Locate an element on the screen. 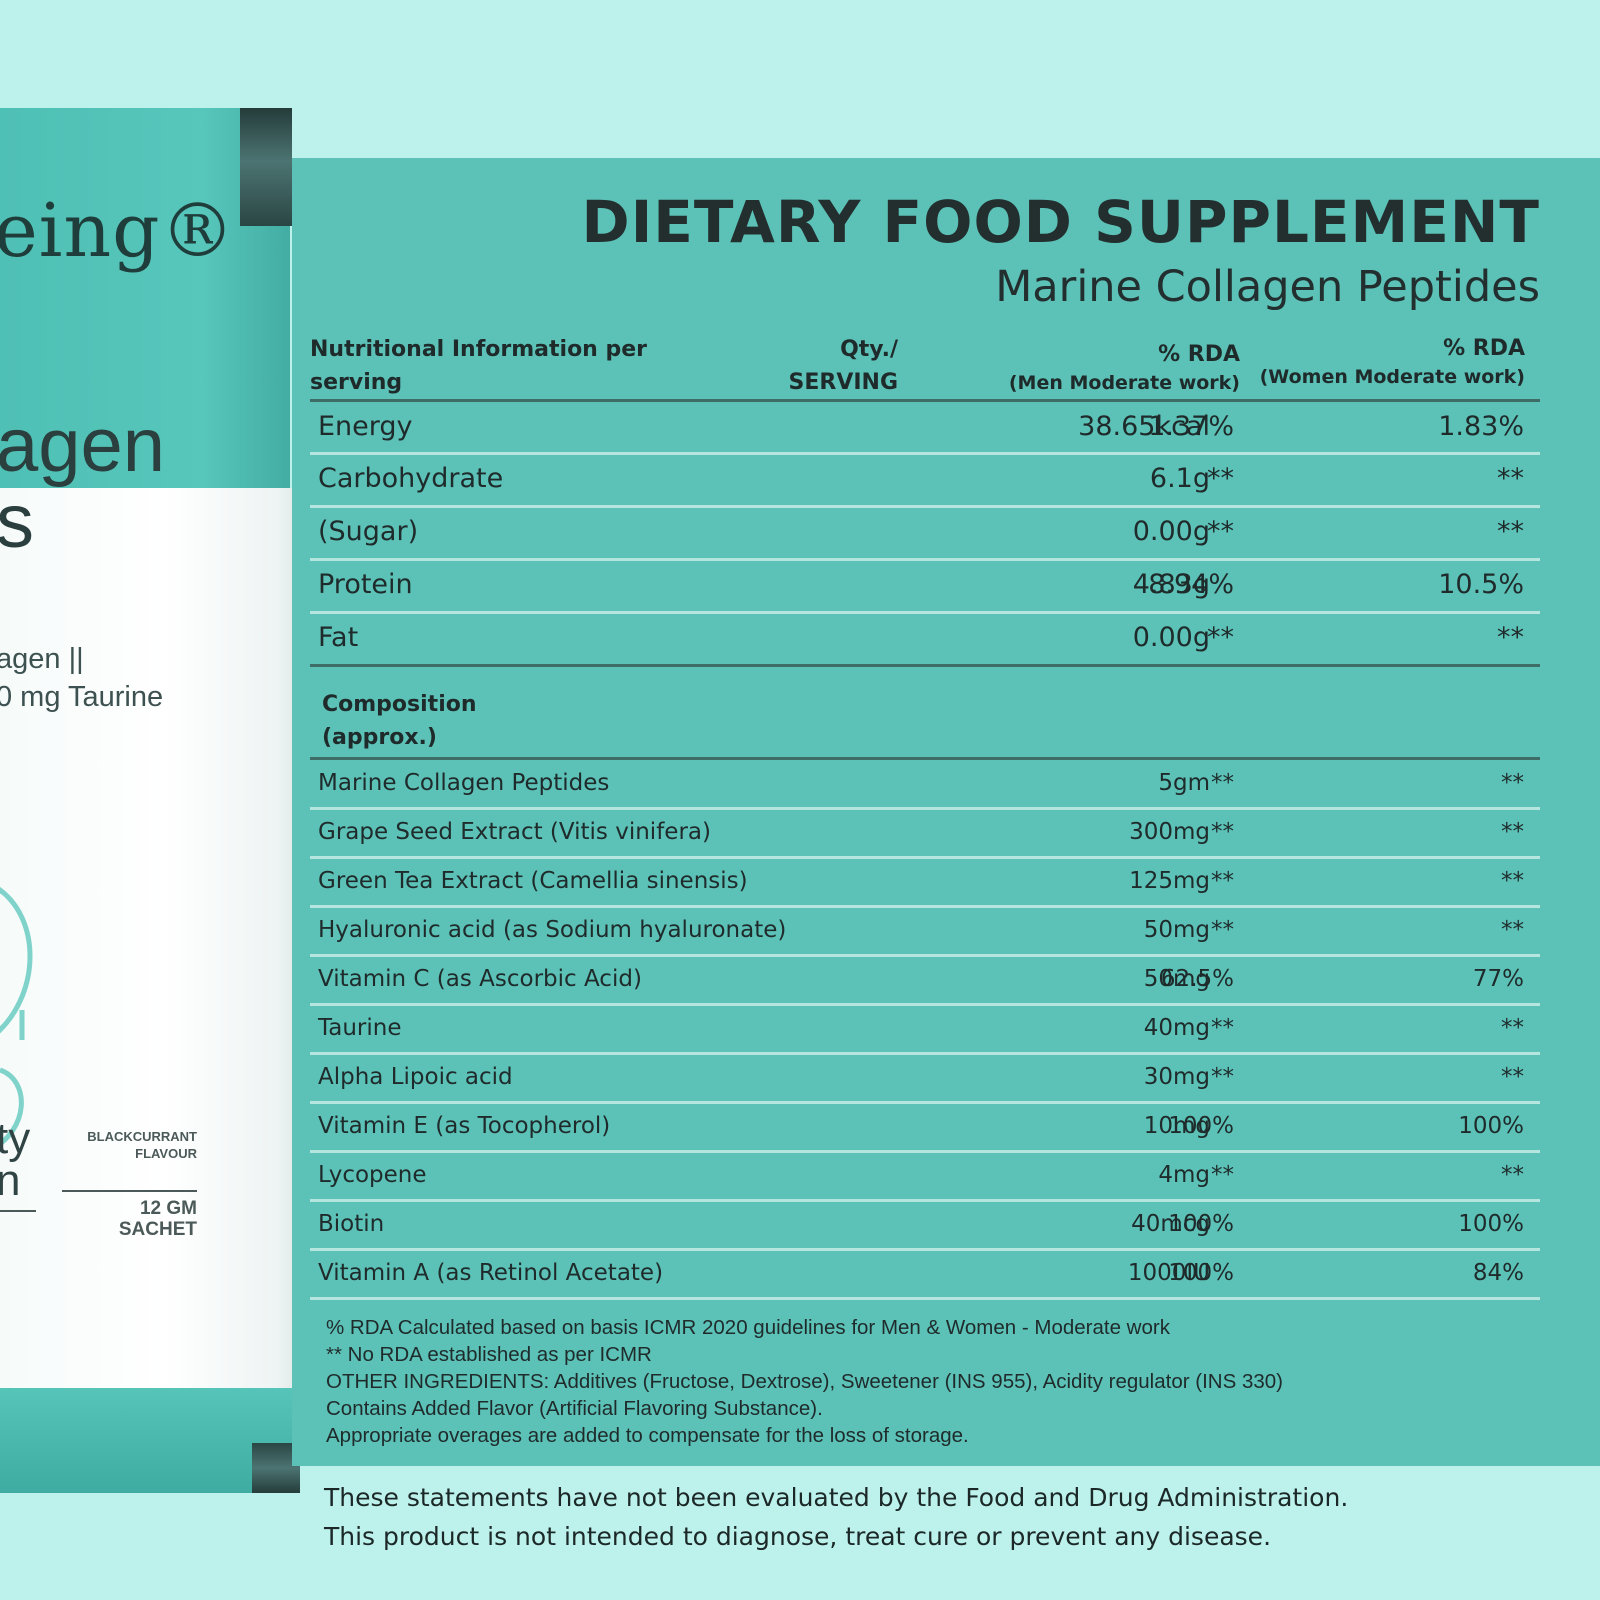 The height and width of the screenshot is (1600, 1600). row-name: Marine Collagen Peptides is located at coordinates (464, 783).